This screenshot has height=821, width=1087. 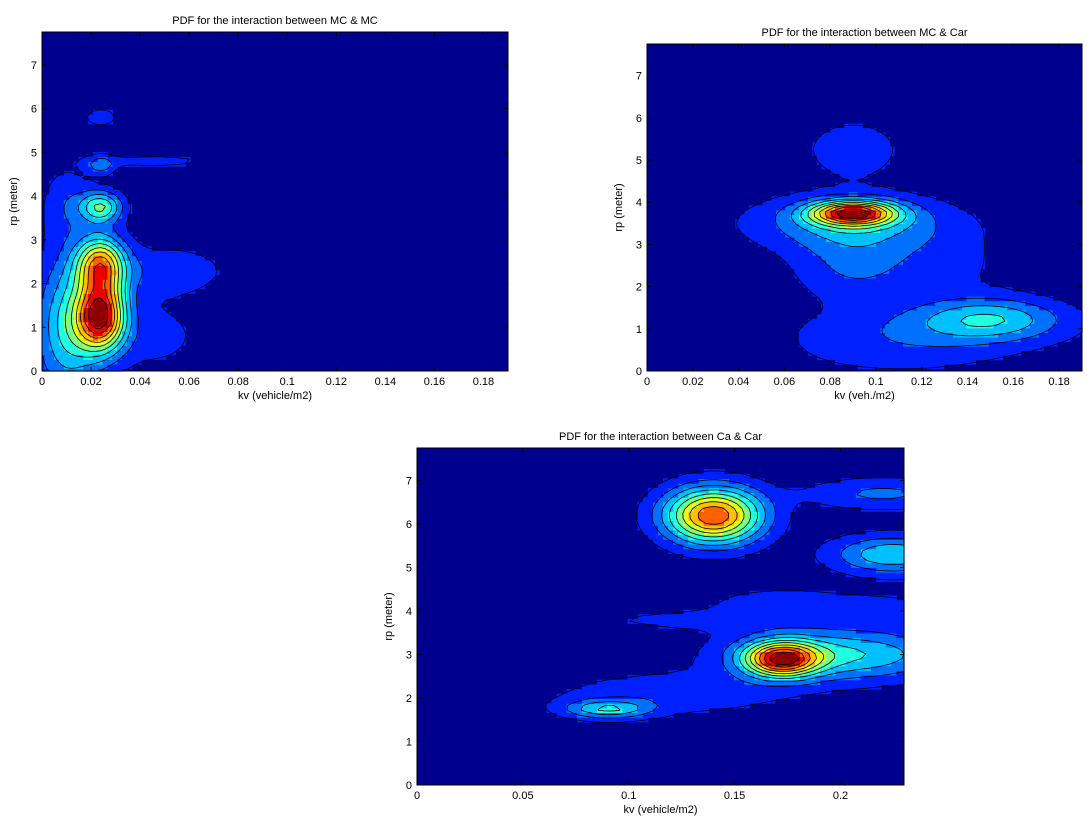 I want to click on contour-fill, so click(x=909, y=246).